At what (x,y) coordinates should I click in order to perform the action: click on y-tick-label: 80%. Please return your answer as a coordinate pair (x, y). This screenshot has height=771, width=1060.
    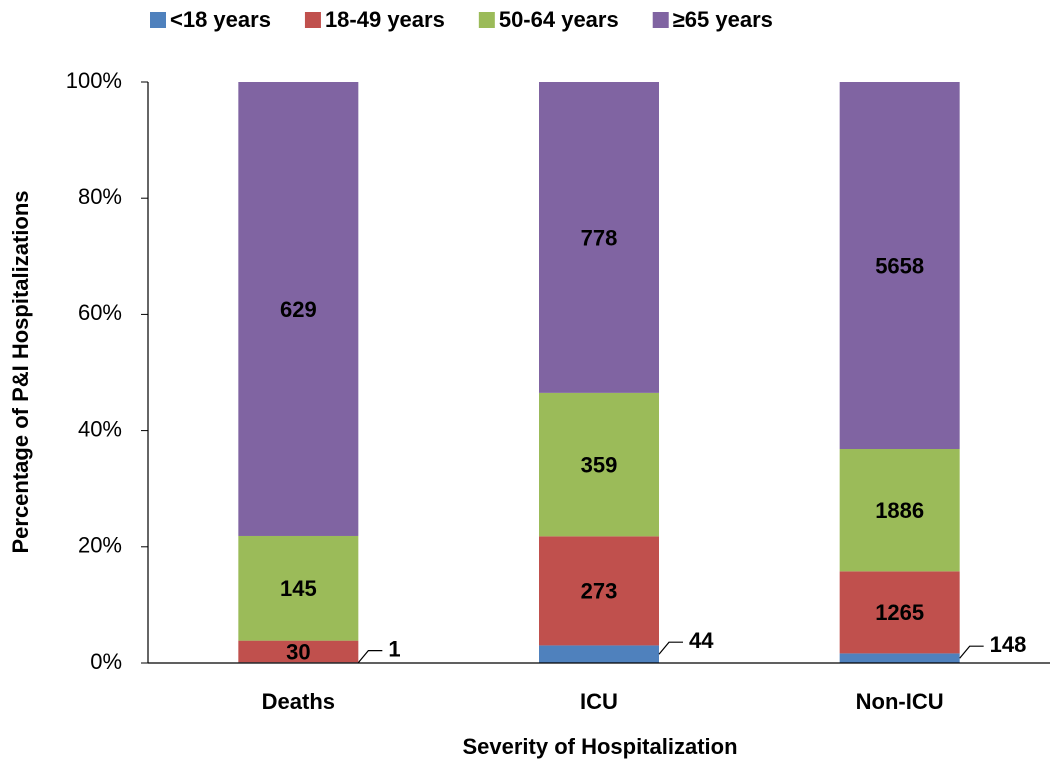
    Looking at the image, I should click on (100, 196).